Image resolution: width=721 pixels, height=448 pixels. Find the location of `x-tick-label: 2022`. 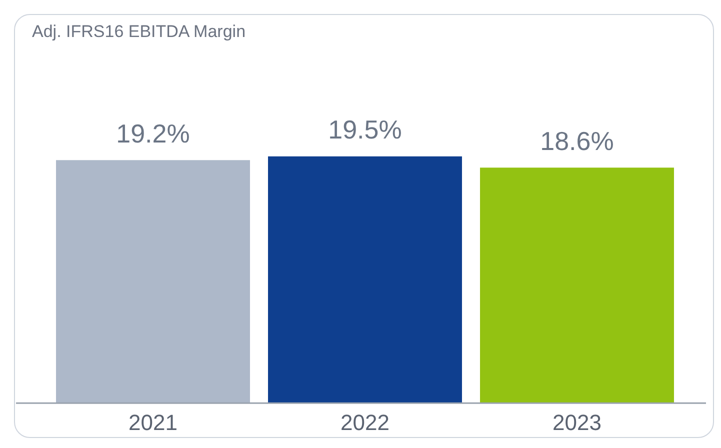

x-tick-label: 2022 is located at coordinates (365, 422).